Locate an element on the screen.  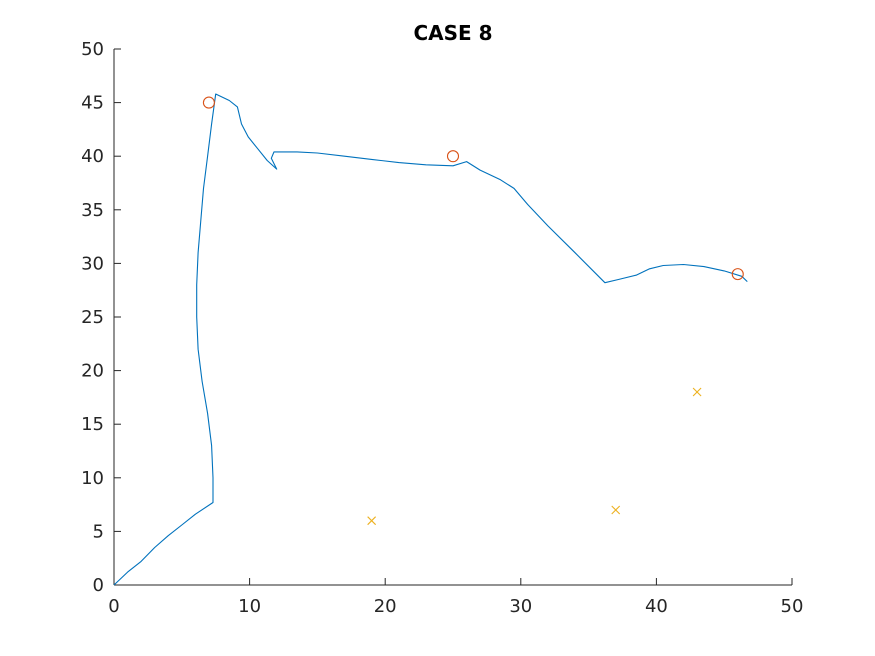
y-tick-label: 20 is located at coordinates (92, 371).